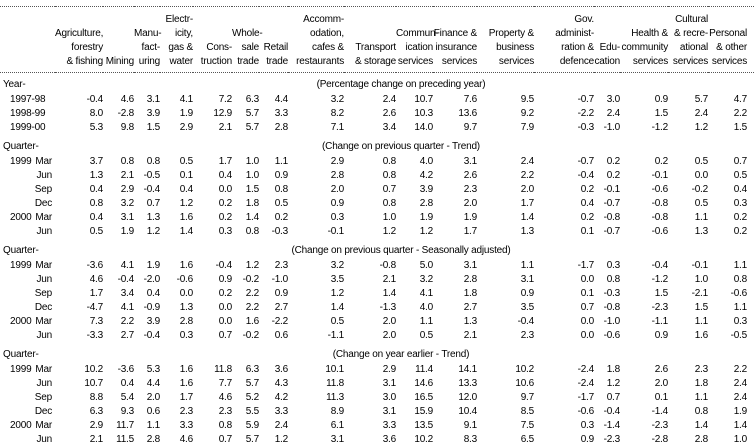  I want to click on value-property-business-services: 7.9, so click(527, 127).